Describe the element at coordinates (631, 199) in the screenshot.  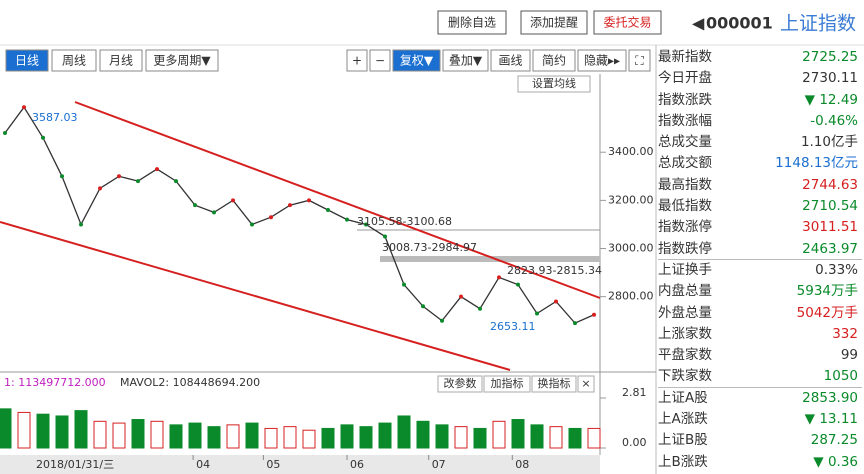
I see `y-tick-label: 3200.00` at that location.